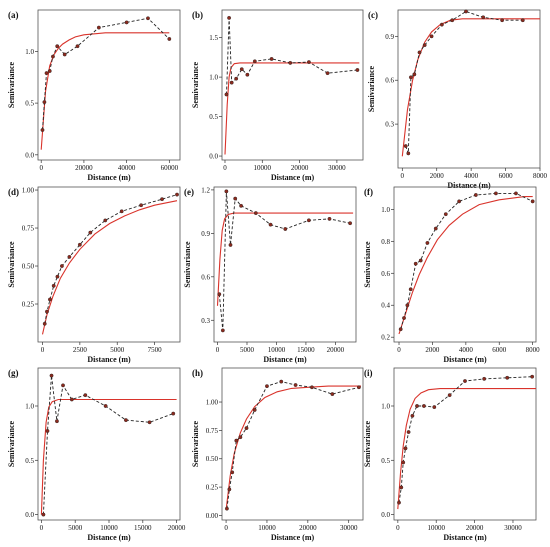 The width and height of the screenshot is (550, 547). Describe the element at coordinates (385, 306) in the screenshot. I see `y-tick-label: 0.4` at that location.